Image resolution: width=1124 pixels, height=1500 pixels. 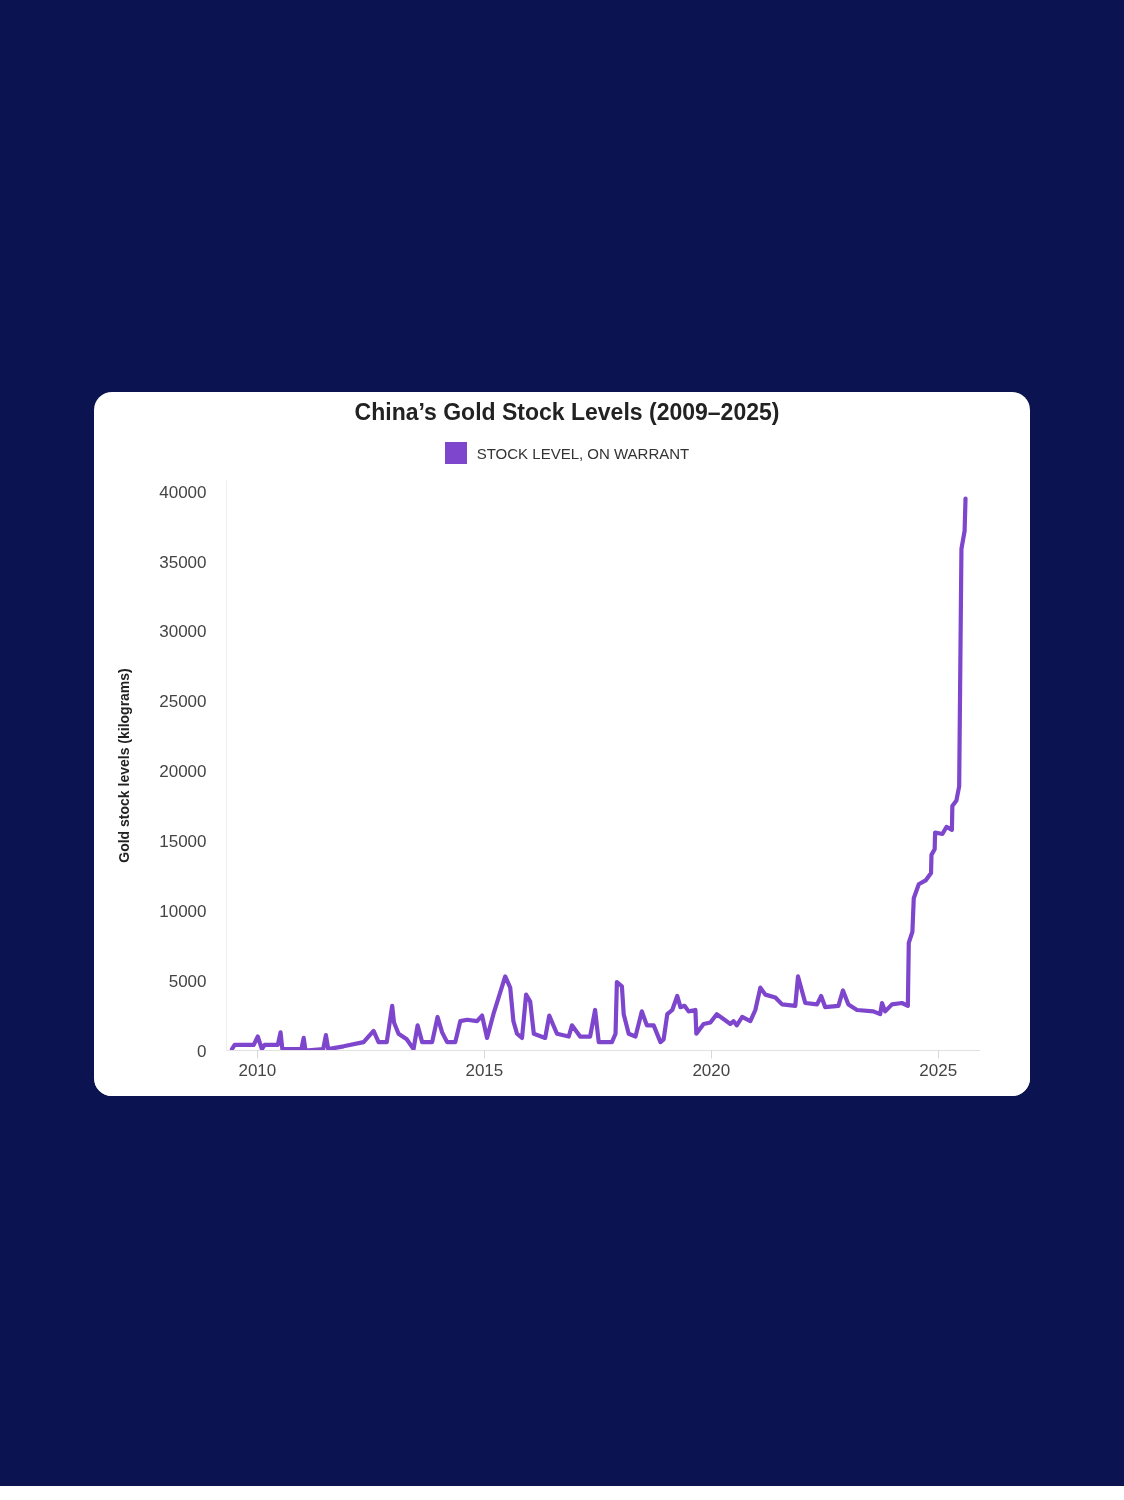 I want to click on y-tick-label: 0, so click(x=202, y=1051).